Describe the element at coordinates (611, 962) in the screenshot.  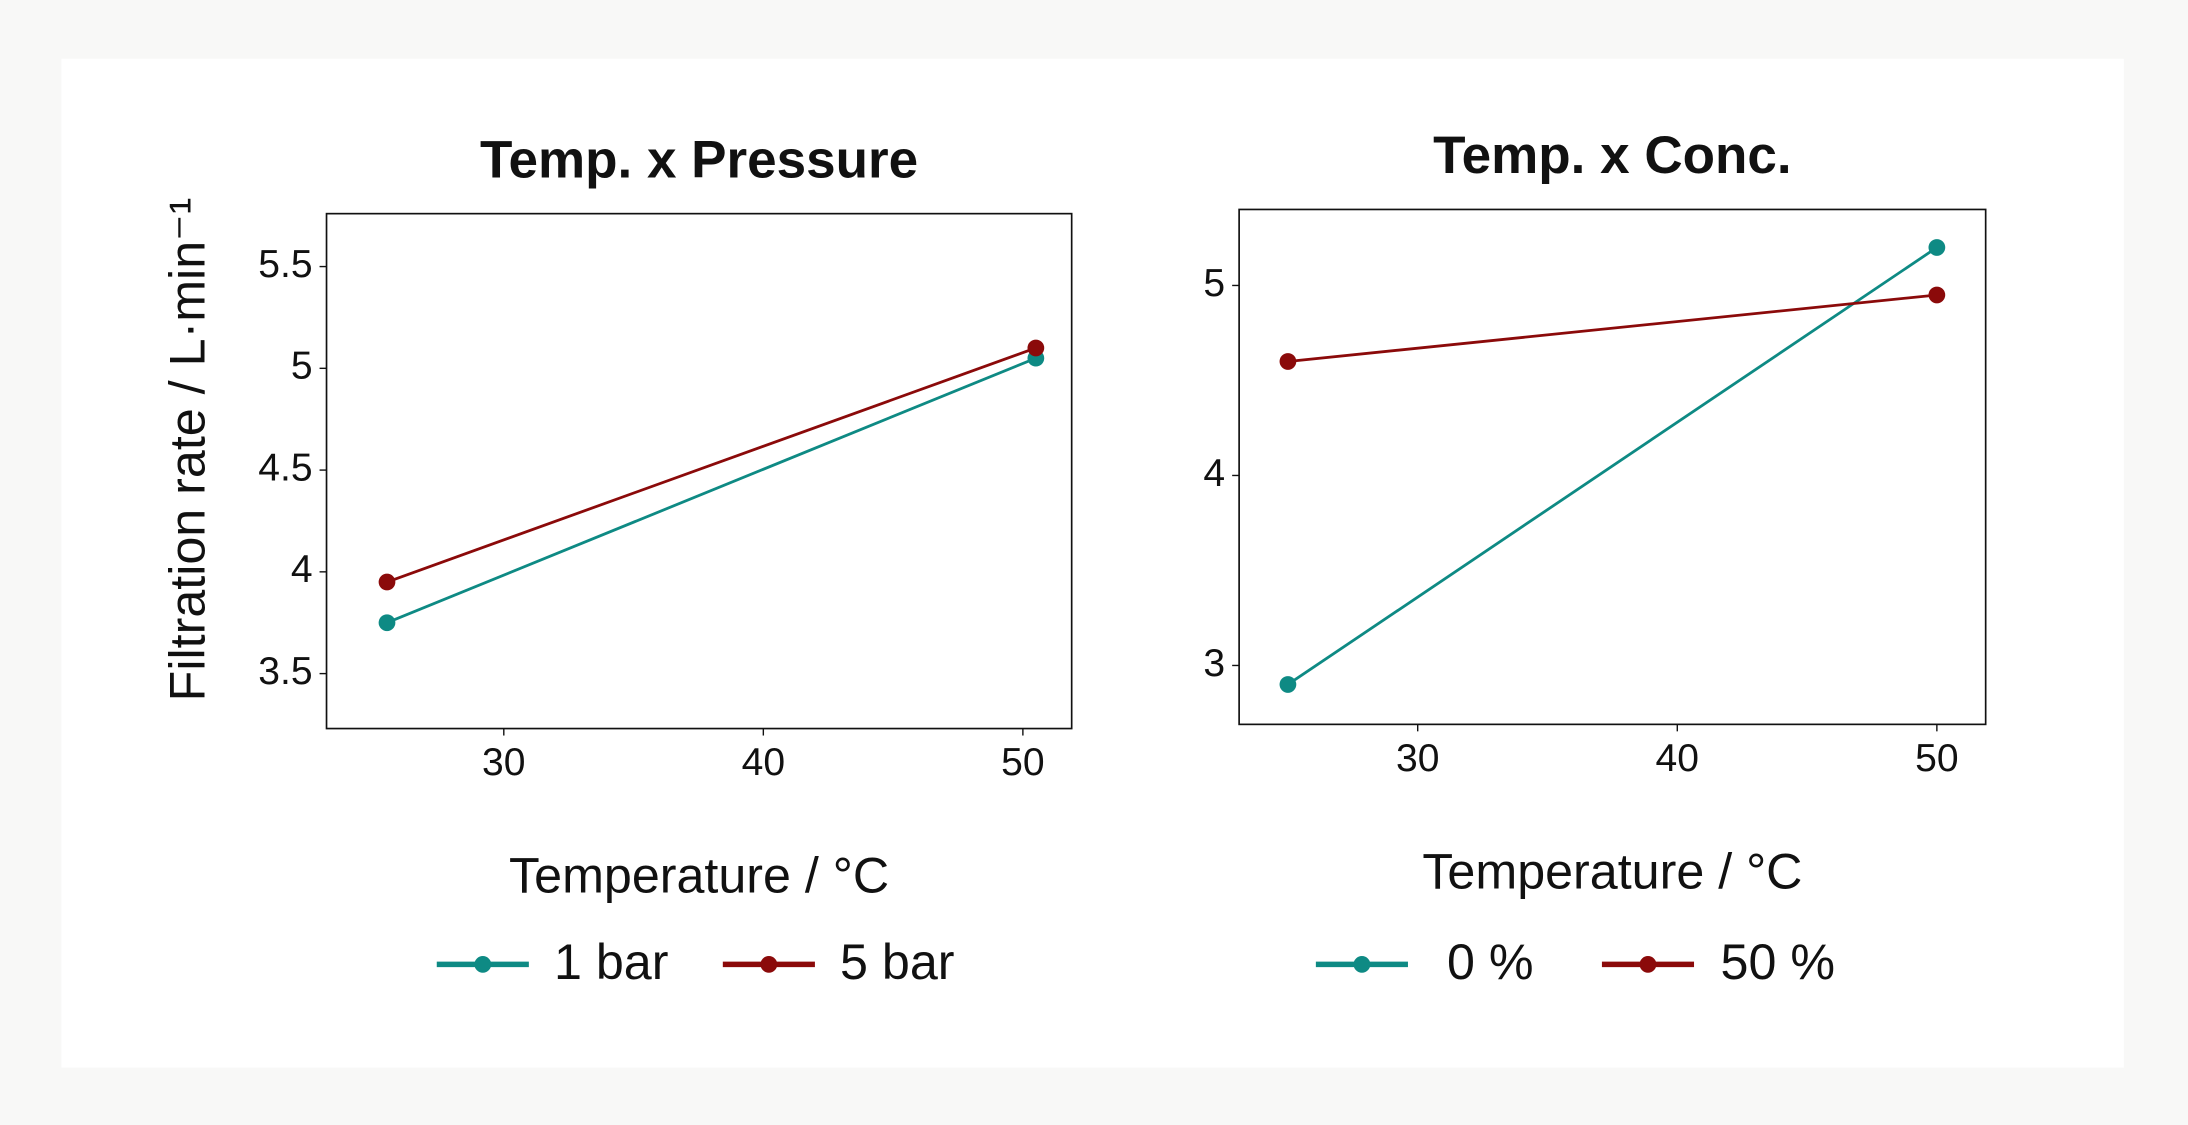
I see `legend-label: 1 bar` at that location.